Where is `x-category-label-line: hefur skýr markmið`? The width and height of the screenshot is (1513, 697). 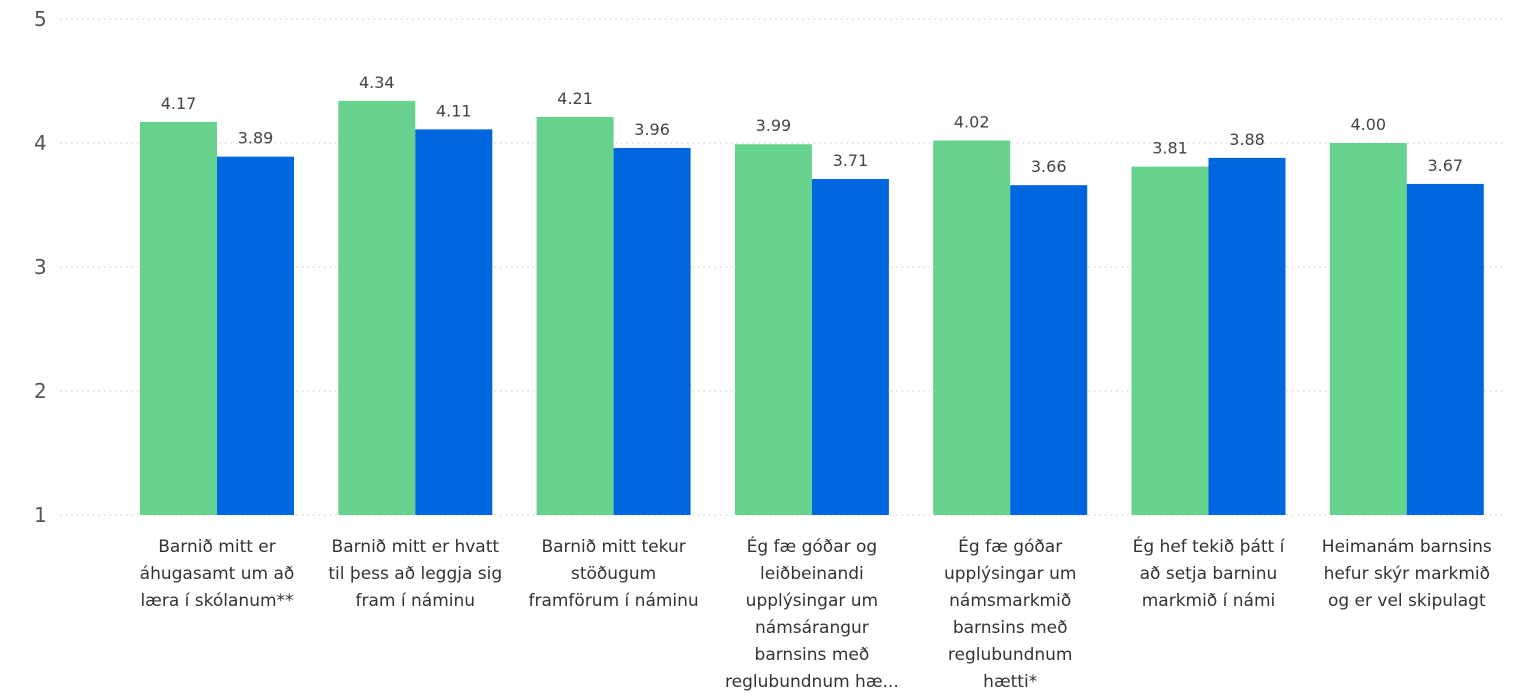
x-category-label-line: hefur skýr markmið is located at coordinates (1407, 574).